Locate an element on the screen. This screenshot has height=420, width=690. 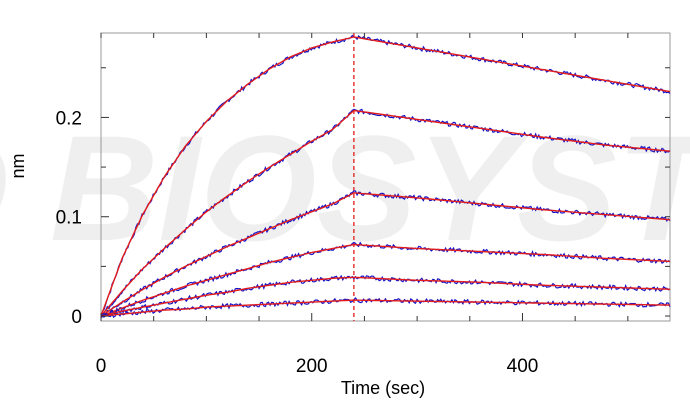
x-tick-label: 0 is located at coordinates (101, 366).